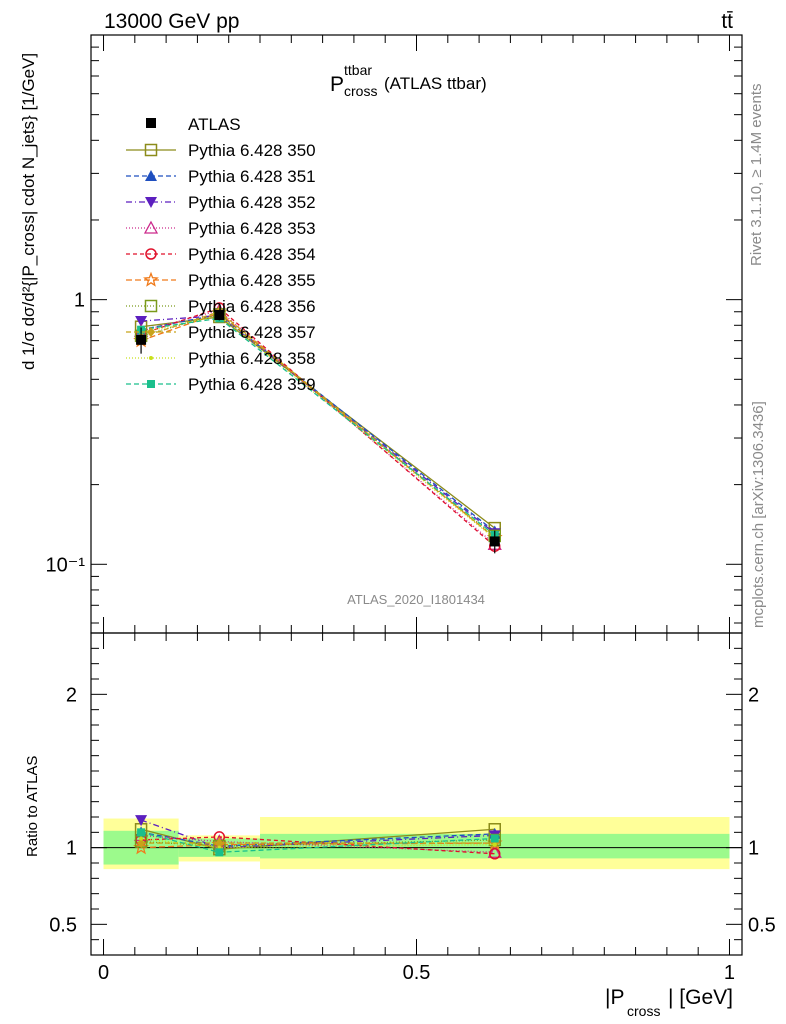 This screenshot has width=786, height=1024. I want to click on title-main: P, so click(337, 84).